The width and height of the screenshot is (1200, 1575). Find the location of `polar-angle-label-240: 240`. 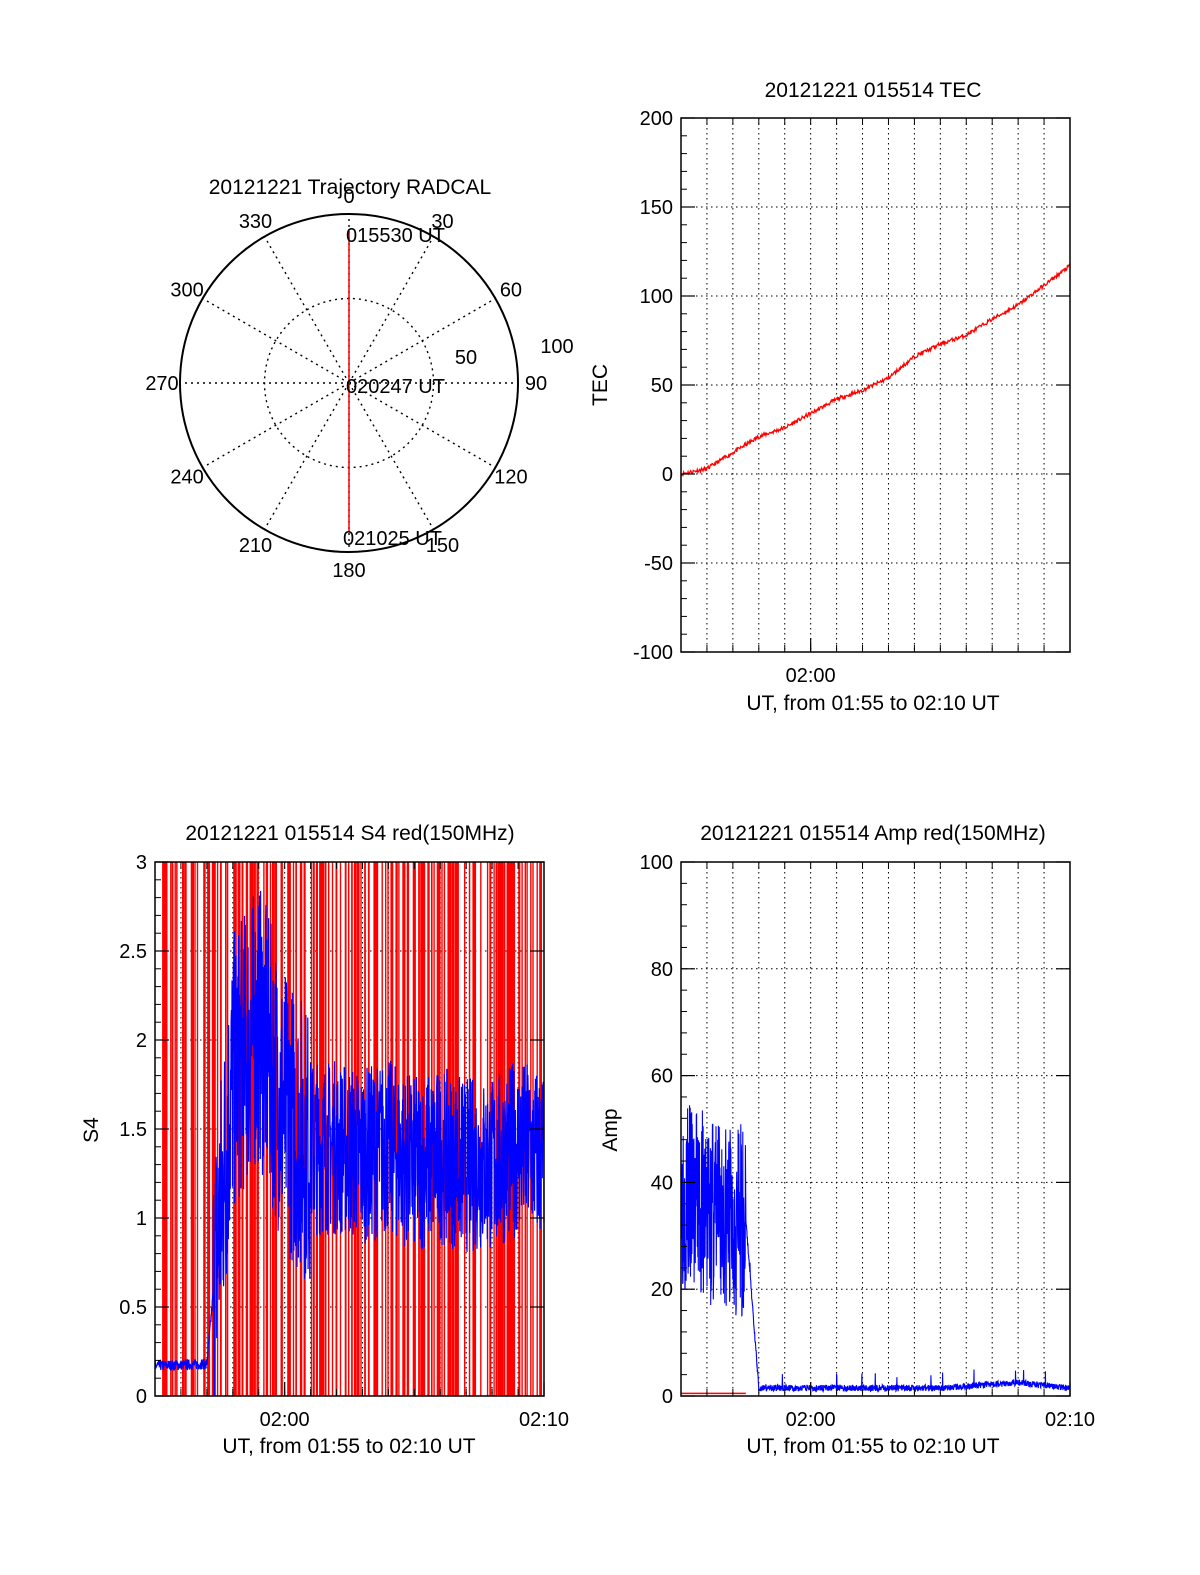

polar-angle-label-240: 240 is located at coordinates (186, 478).